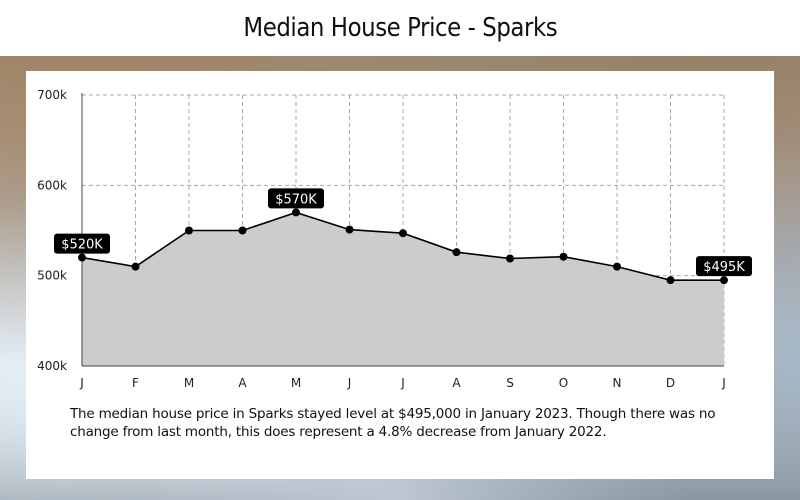  I want to click on data-label-text: $495K, so click(724, 267).